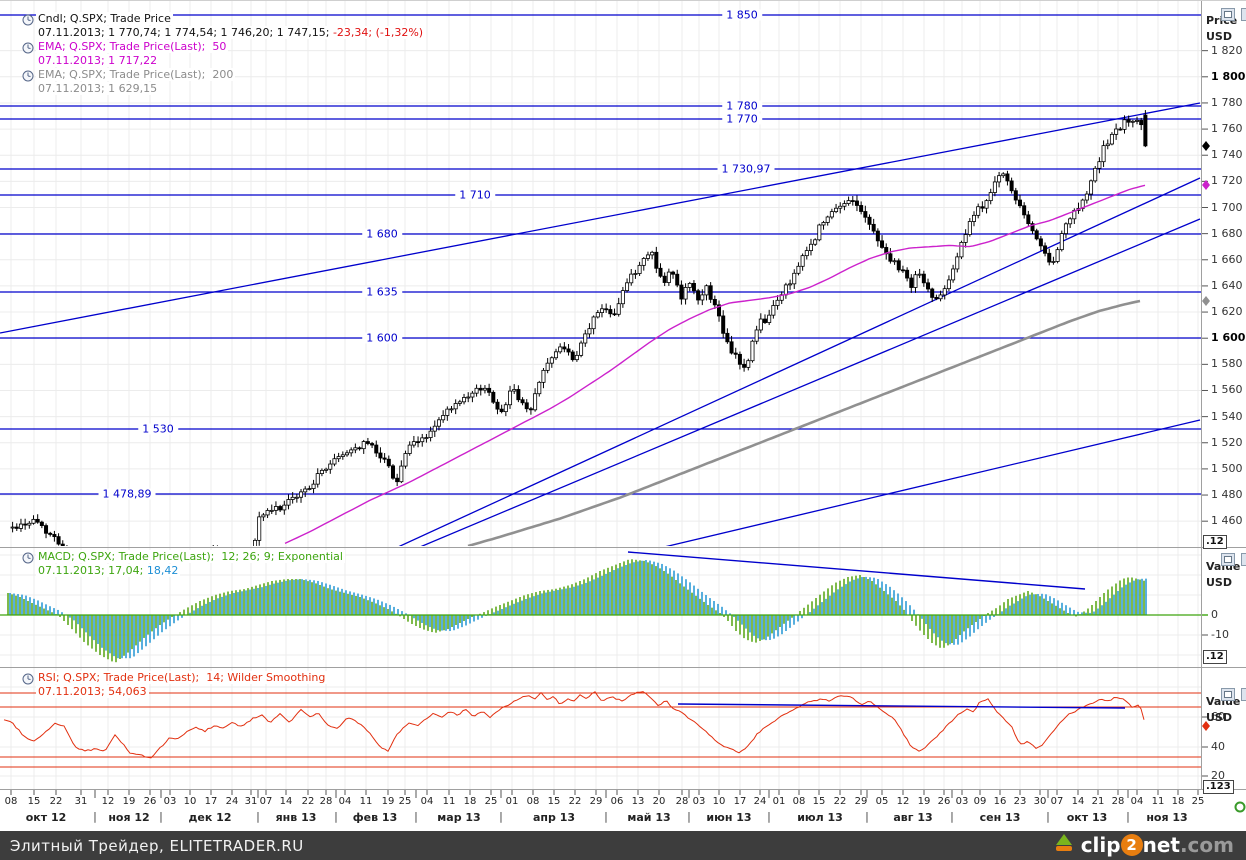 The height and width of the screenshot is (860, 1246). I want to click on date-day-label: 26, so click(944, 801).